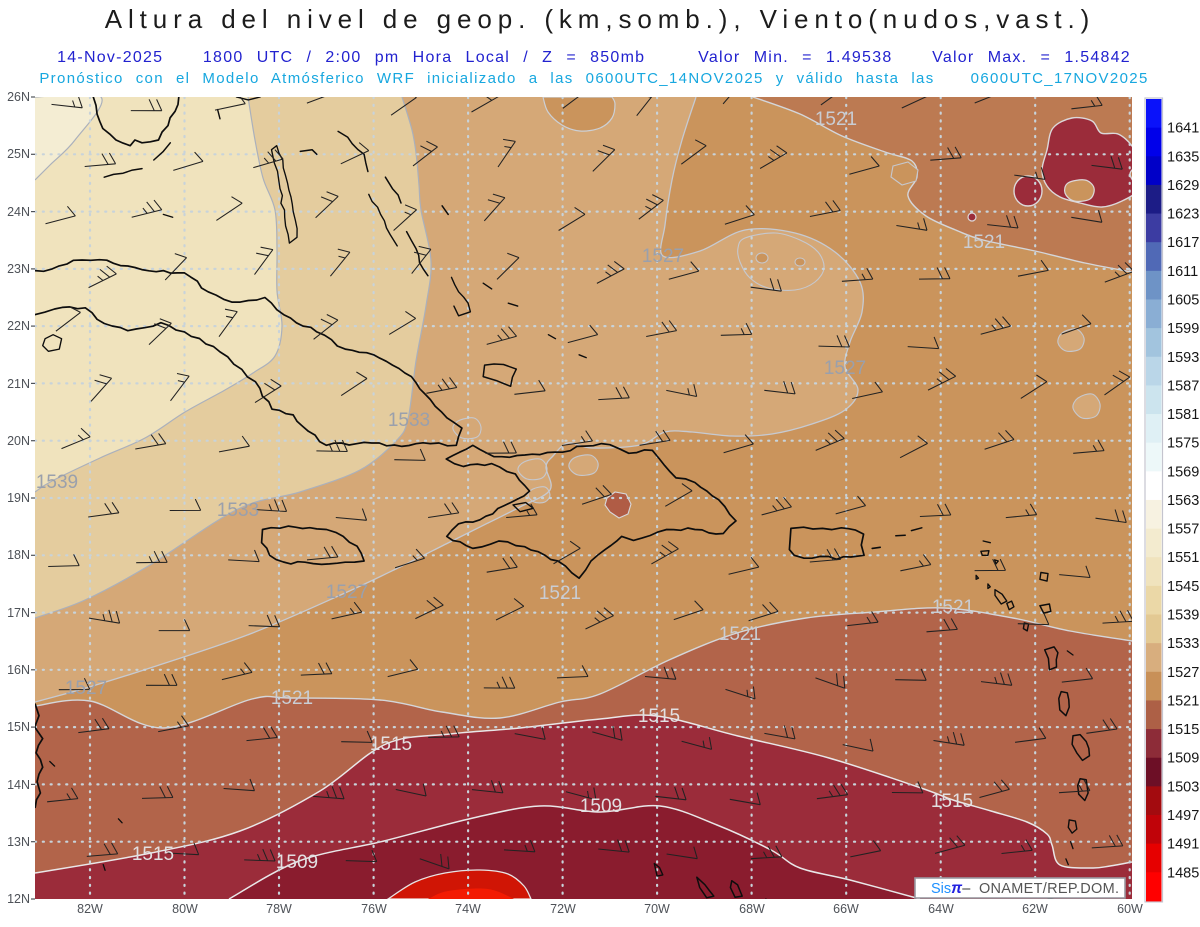 This screenshot has width=1200, height=927. What do you see at coordinates (1183, 129) in the screenshot?
I see `svg-text: 1641` at bounding box center [1183, 129].